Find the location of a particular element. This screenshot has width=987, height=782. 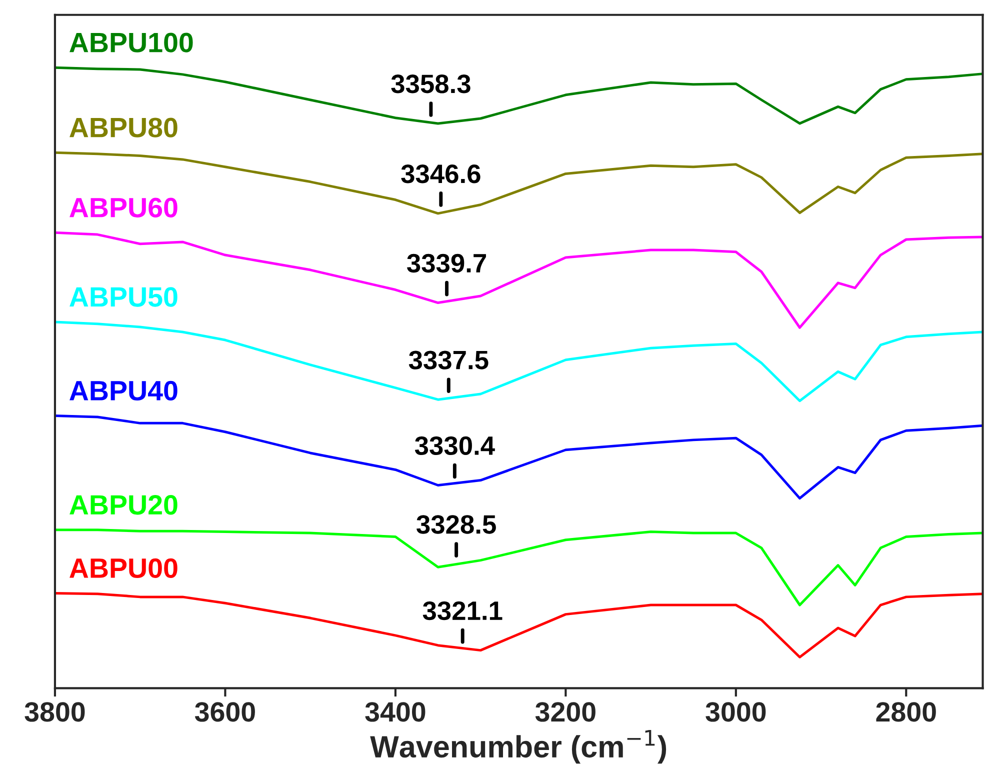

annotation: 3330.4 is located at coordinates (454, 446).